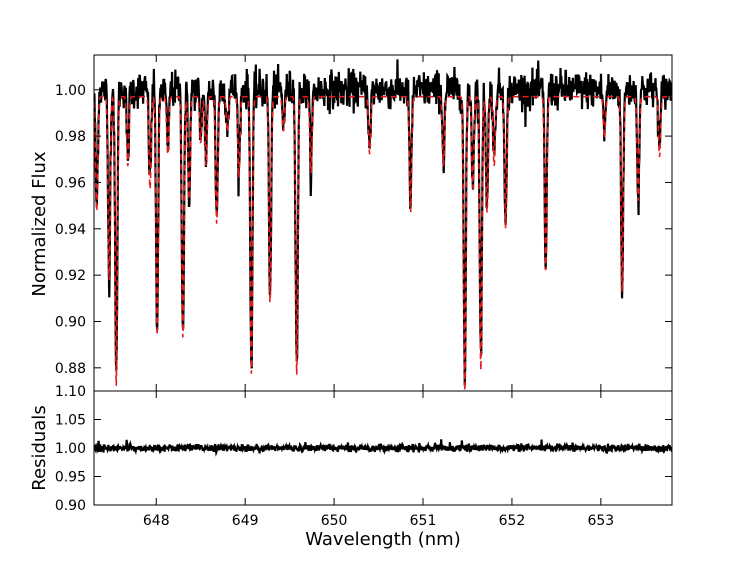 The width and height of the screenshot is (747, 561). What do you see at coordinates (70, 137) in the screenshot?
I see `flux-y-tick-label: 0.98` at bounding box center [70, 137].